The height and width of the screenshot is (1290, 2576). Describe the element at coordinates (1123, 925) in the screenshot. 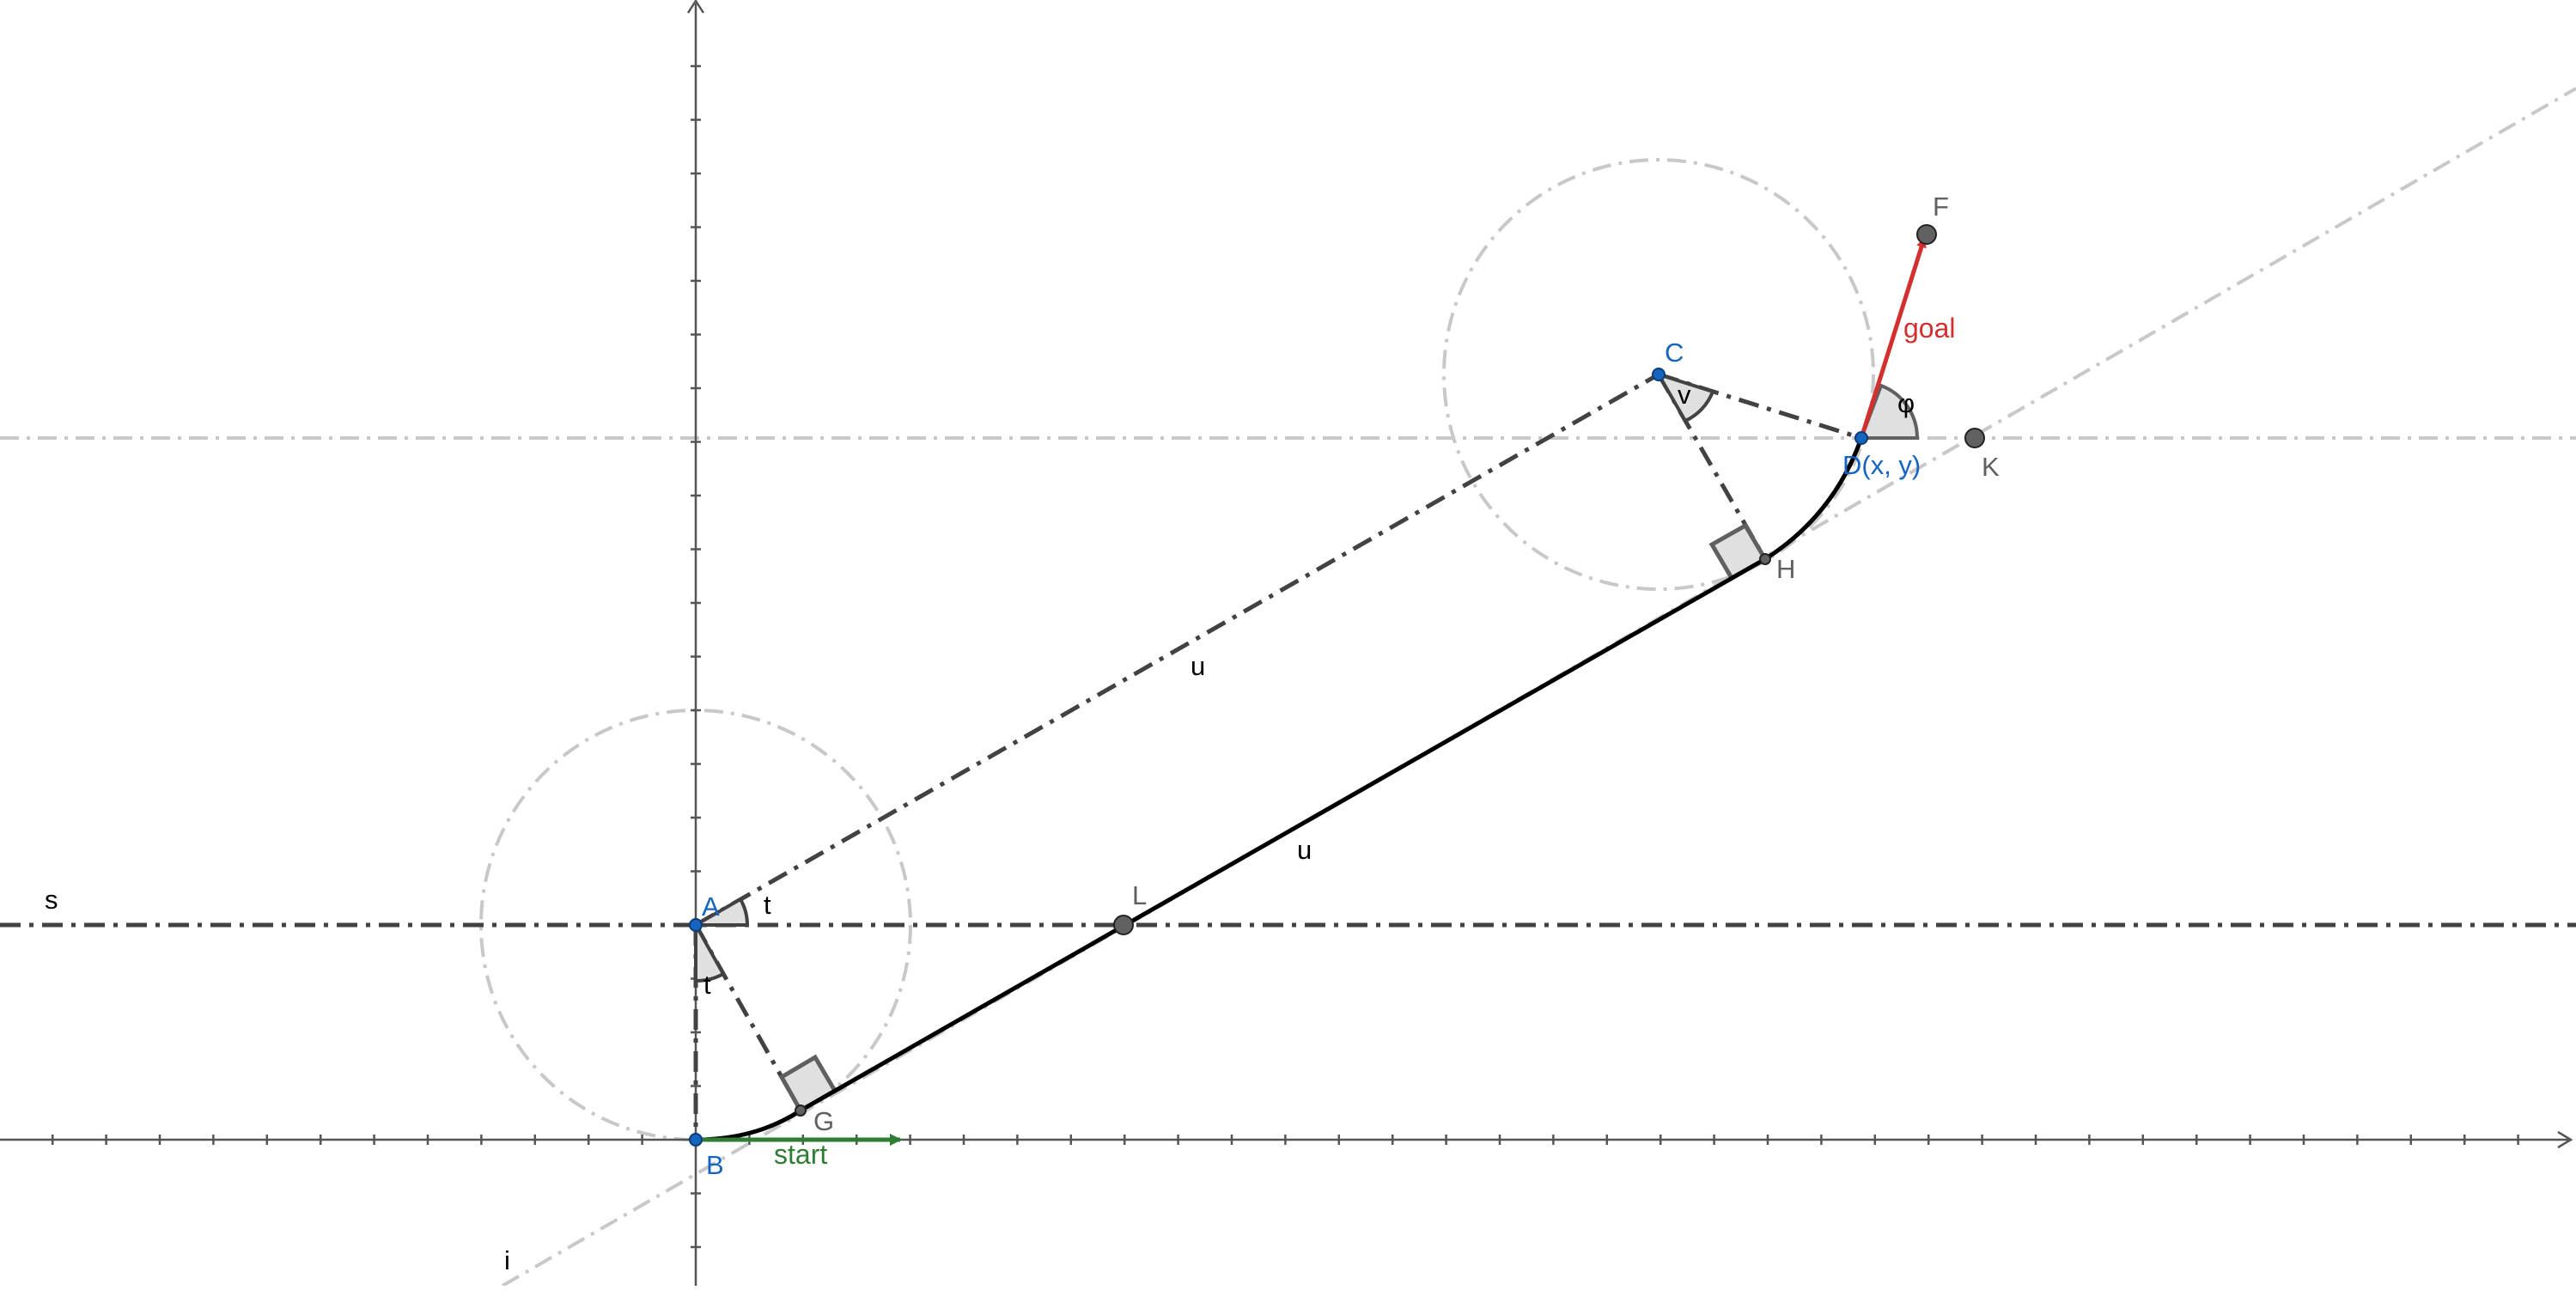

I see `point-l` at that location.